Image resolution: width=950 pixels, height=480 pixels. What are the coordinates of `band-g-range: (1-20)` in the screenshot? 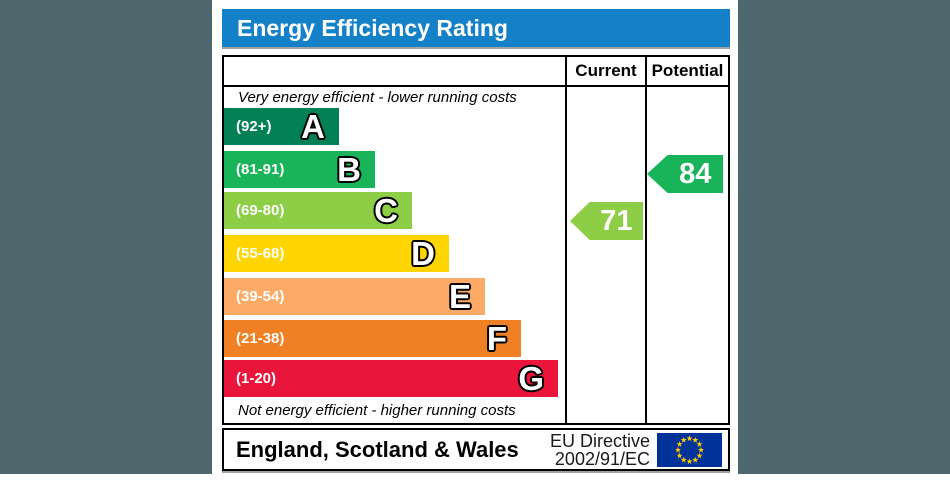 It's located at (256, 378).